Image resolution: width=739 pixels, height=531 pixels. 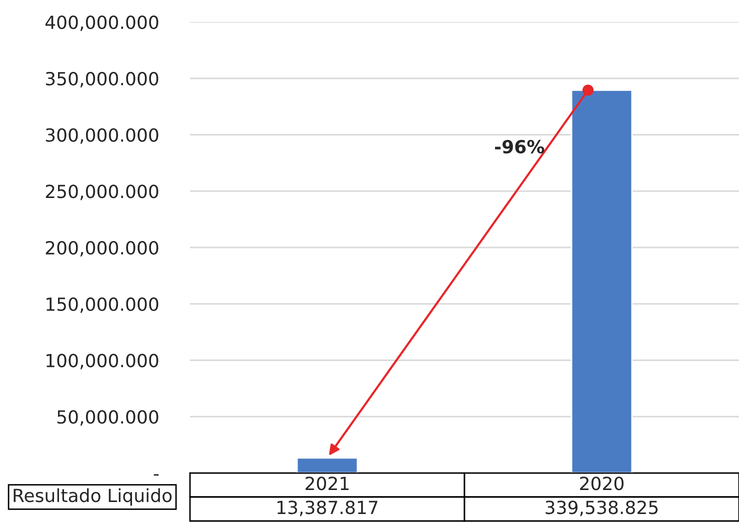 I want to click on y-tick-label: 150,000.000, so click(x=102, y=305).